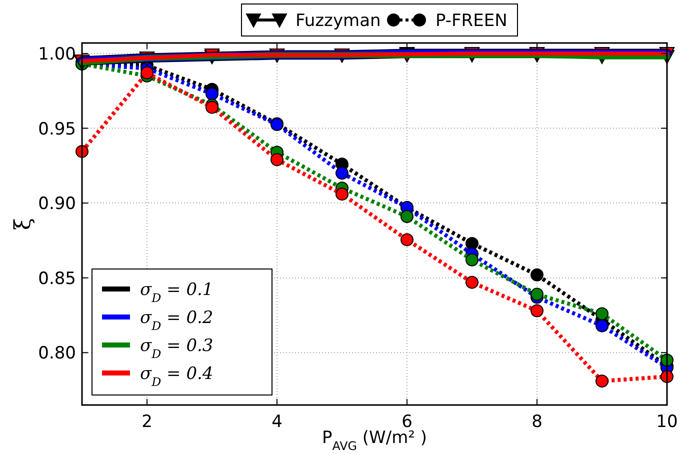 Image resolution: width=692 pixels, height=455 pixels. Describe the element at coordinates (147, 422) in the screenshot. I see `x-tick-label: 2` at that location.